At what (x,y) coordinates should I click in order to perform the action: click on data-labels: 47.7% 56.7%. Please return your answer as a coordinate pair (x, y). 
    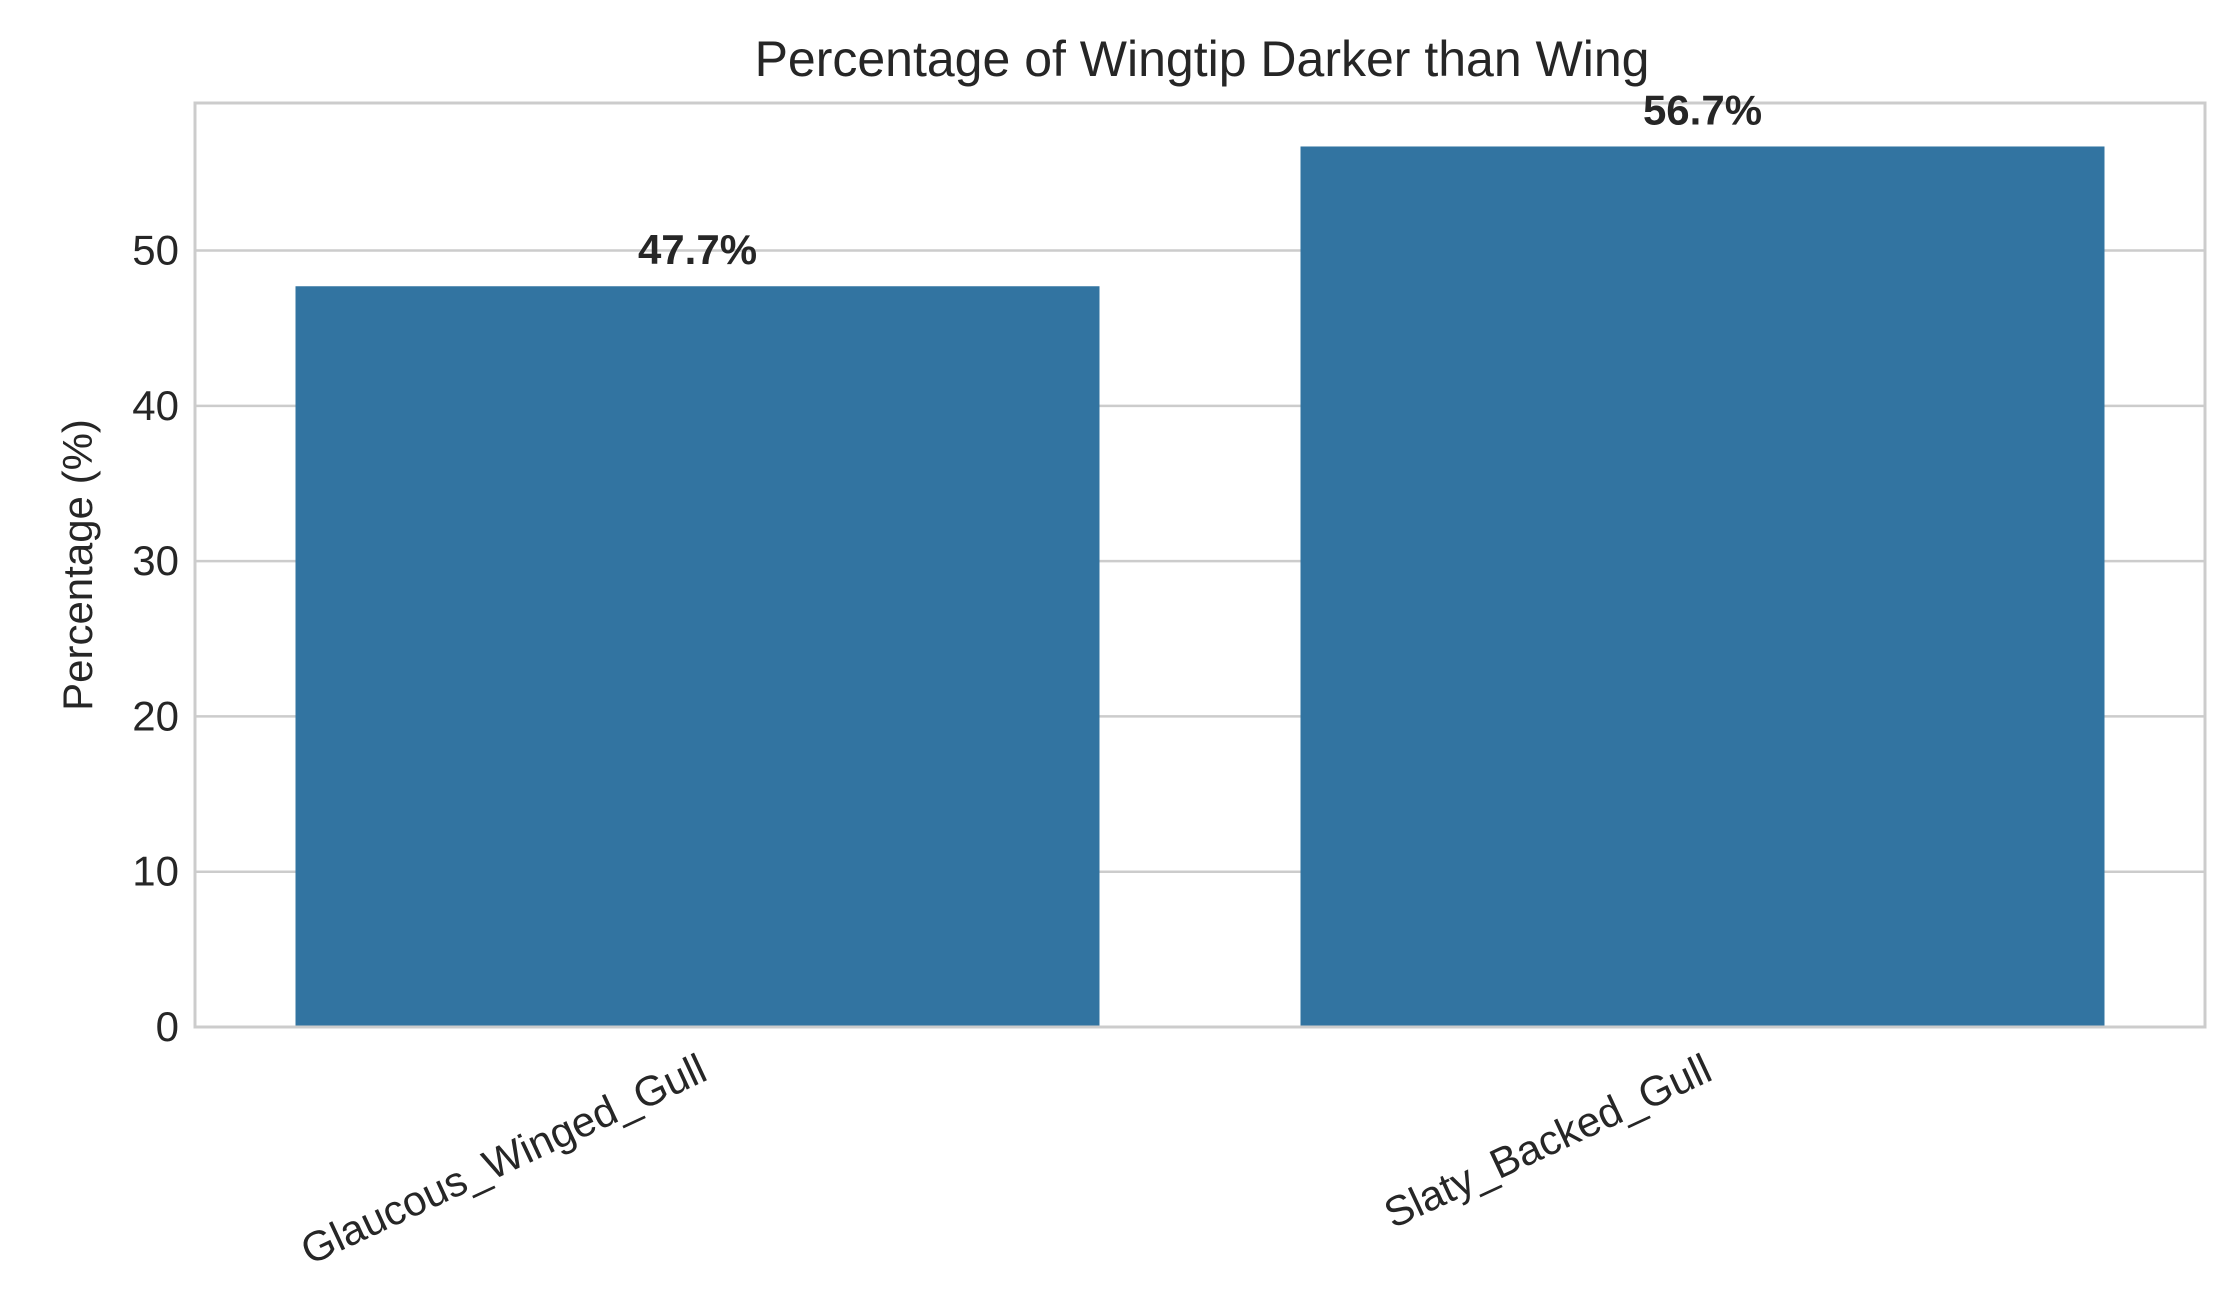
    Looking at the image, I should click on (1200, 179).